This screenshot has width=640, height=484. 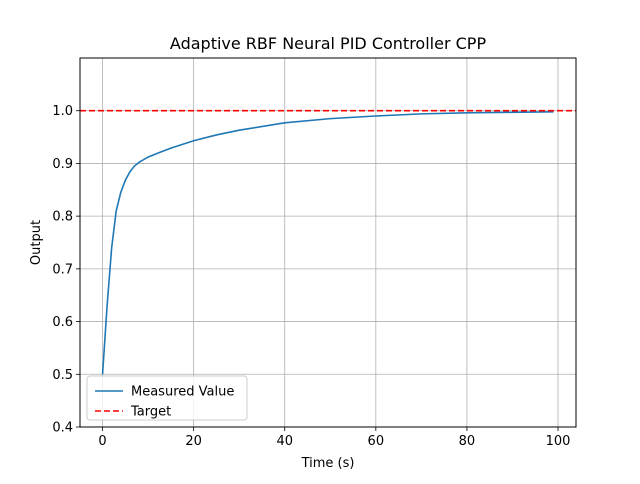 I want to click on x-tick-label: 100, so click(x=558, y=441).